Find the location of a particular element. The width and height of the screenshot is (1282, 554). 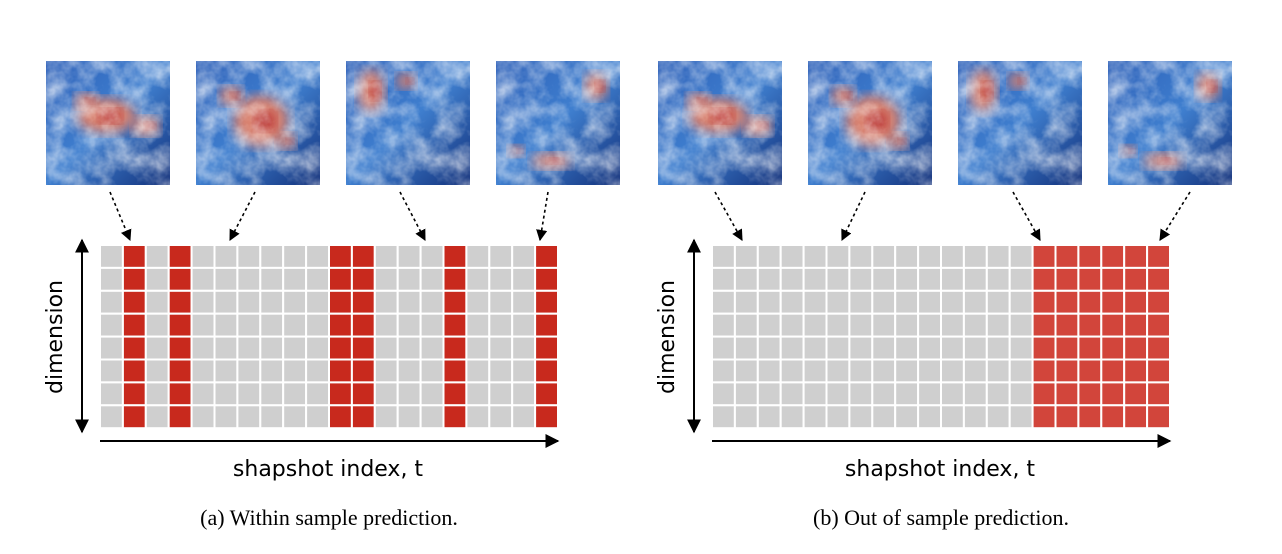

dashed-arrow is located at coordinates (1175, 216).